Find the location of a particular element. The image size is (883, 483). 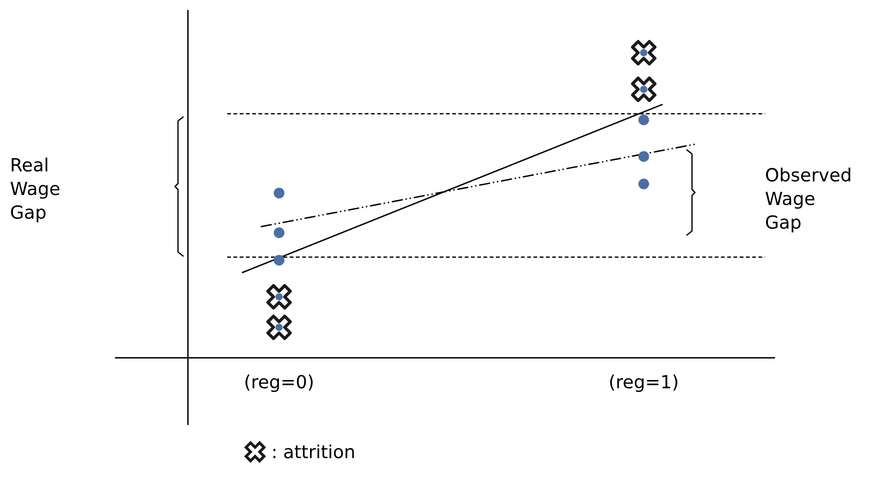

x-tick-label: (reg=0) is located at coordinates (279, 383).